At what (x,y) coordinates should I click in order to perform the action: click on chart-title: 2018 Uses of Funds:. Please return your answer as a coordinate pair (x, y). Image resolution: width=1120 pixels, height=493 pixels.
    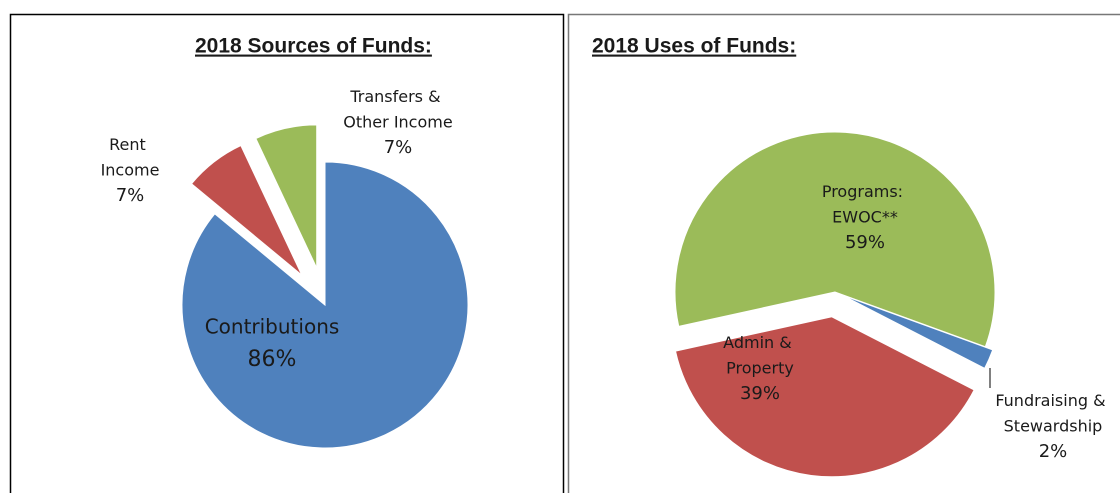
    Looking at the image, I should click on (694, 46).